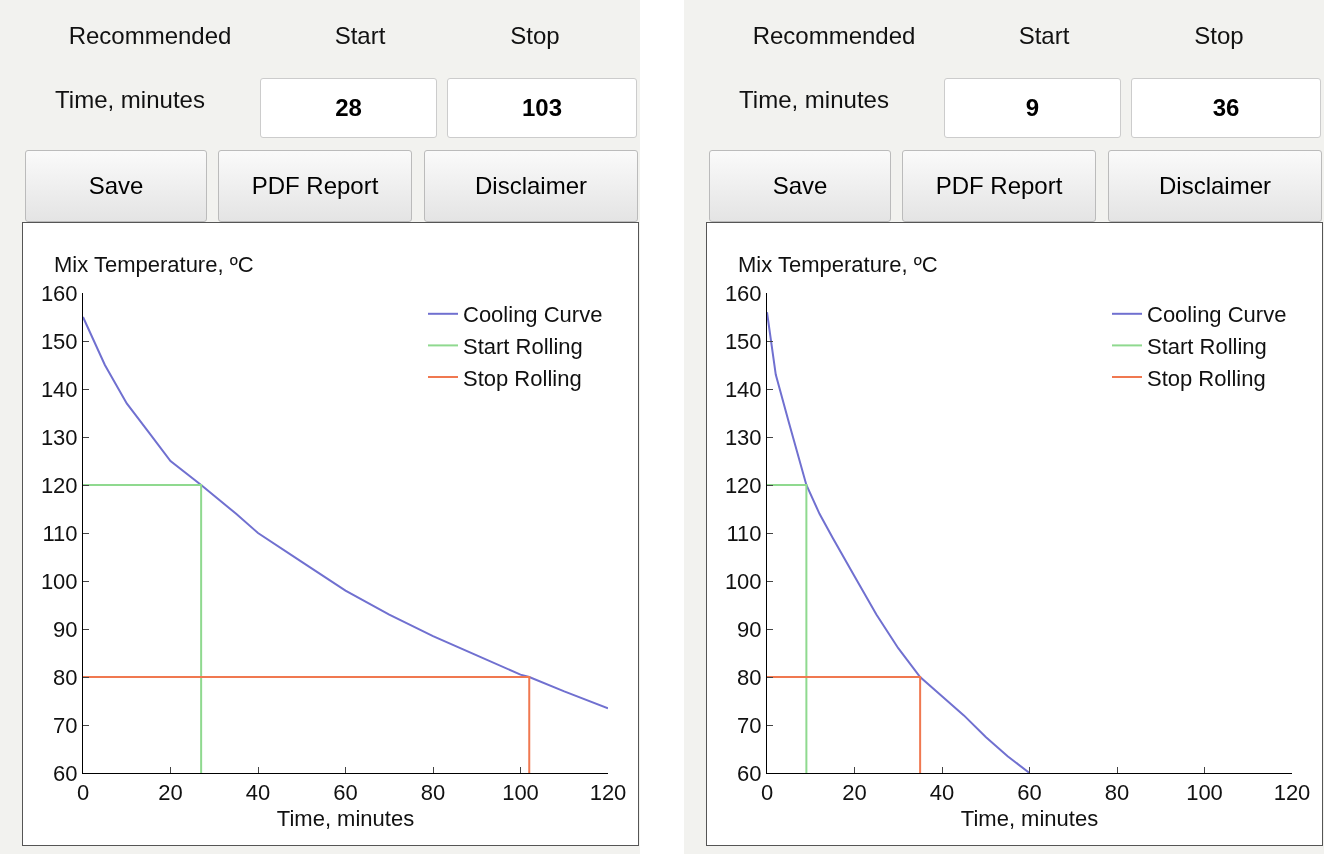  Describe the element at coordinates (542, 108) in the screenshot. I see `text: 103` at that location.